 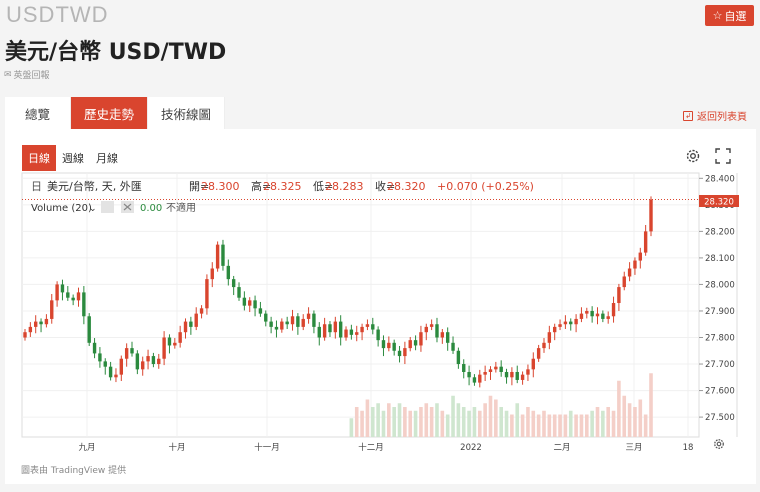 I want to click on tab-history: 歷史走勢, so click(x=110, y=113).